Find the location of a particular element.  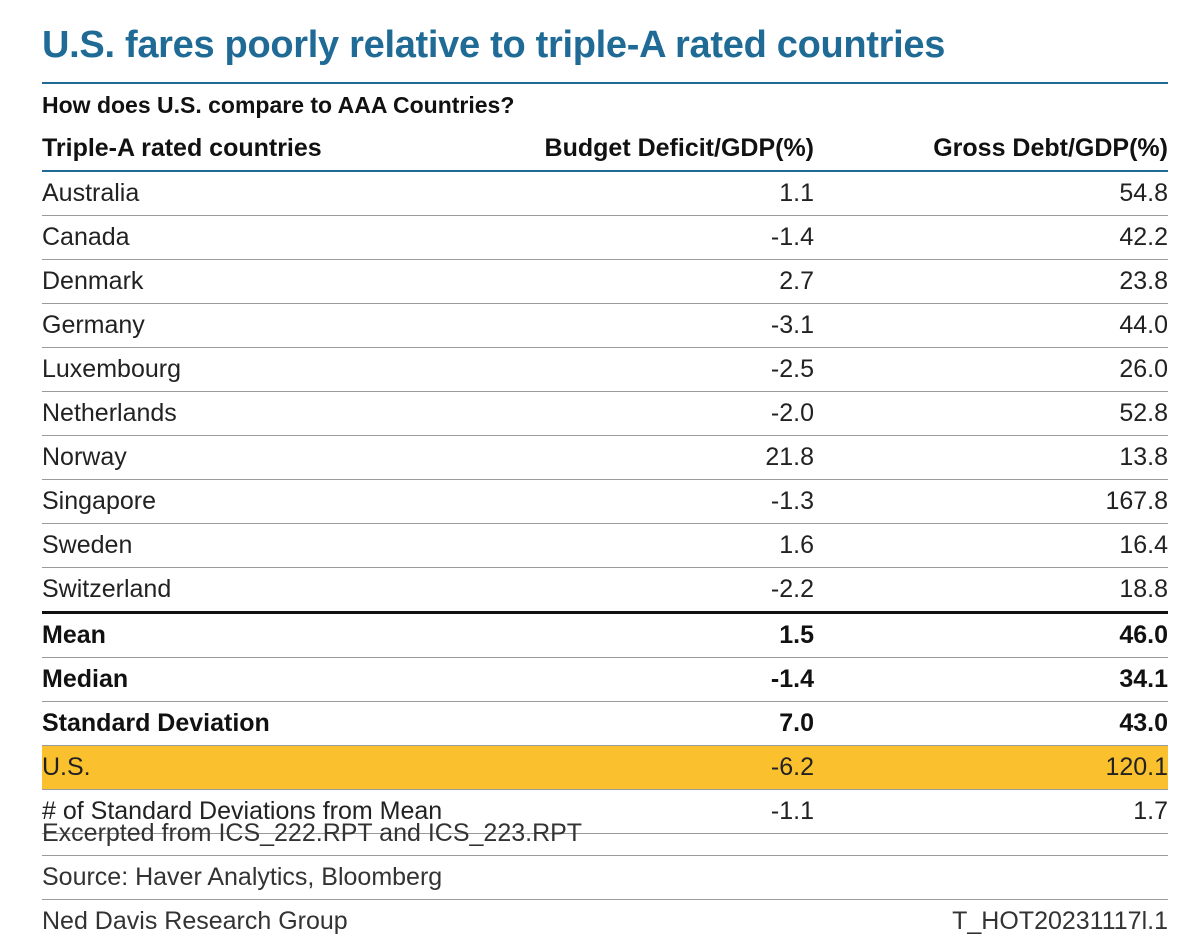

mean-row: Mean 1.5 46.0 is located at coordinates (605, 634).